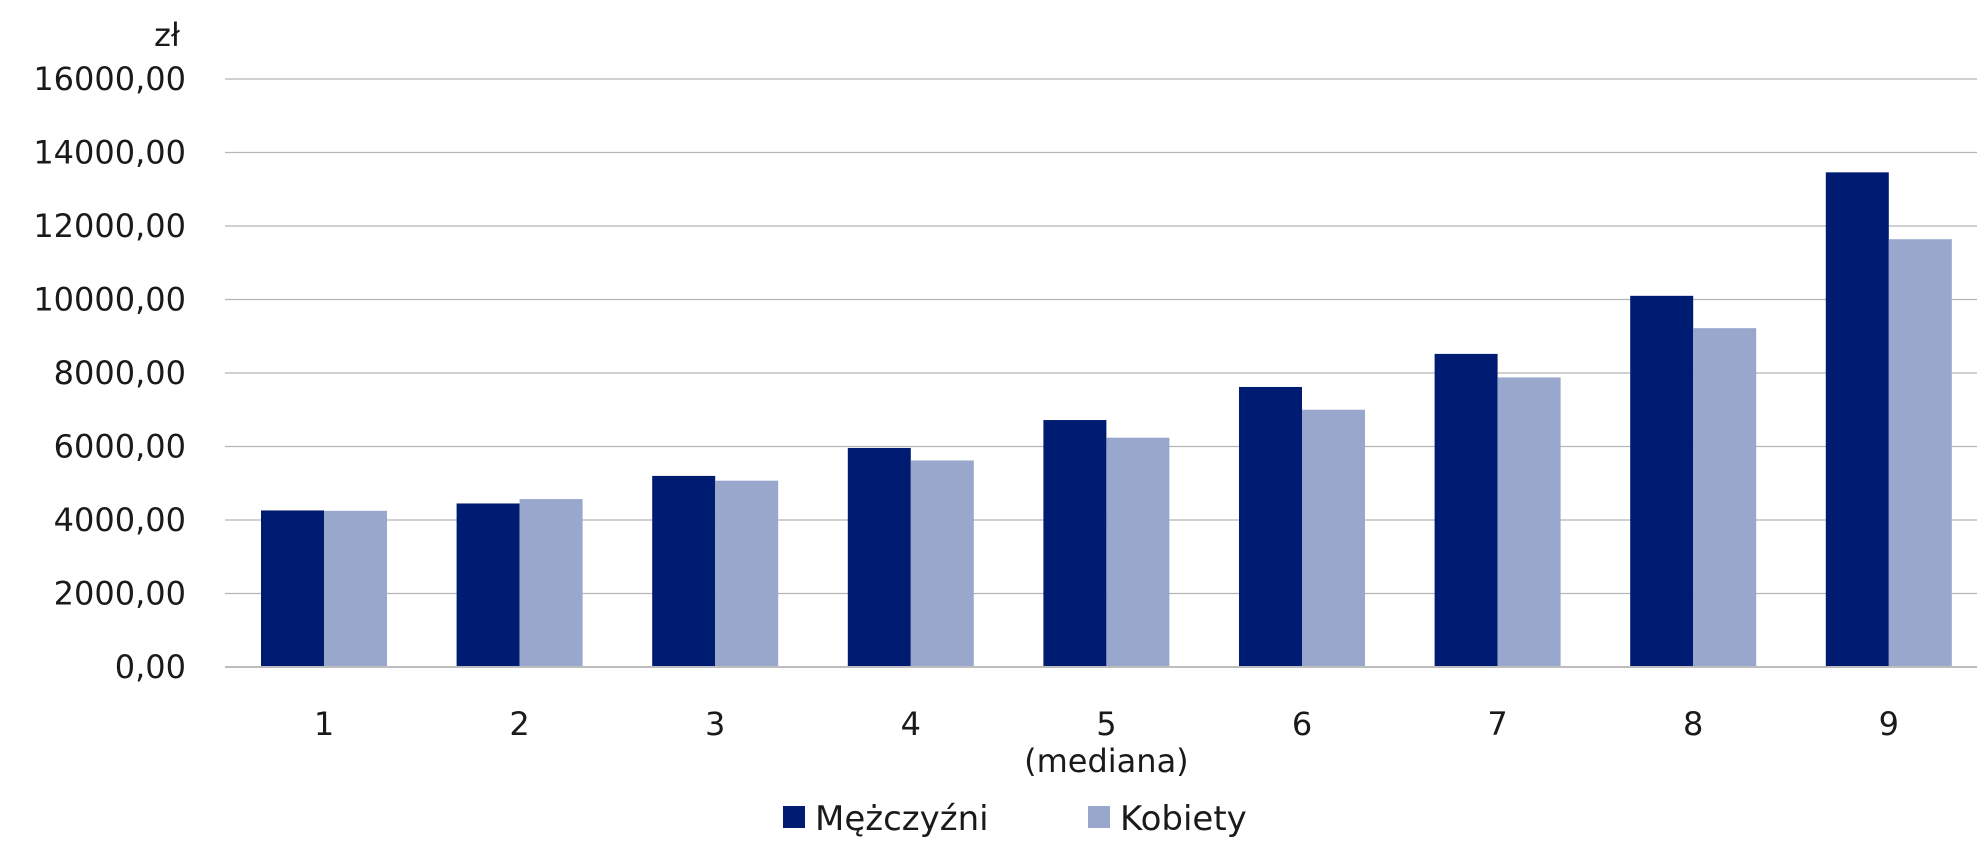 The height and width of the screenshot is (841, 1977). I want to click on x-tick-label: 5, so click(1106, 724).